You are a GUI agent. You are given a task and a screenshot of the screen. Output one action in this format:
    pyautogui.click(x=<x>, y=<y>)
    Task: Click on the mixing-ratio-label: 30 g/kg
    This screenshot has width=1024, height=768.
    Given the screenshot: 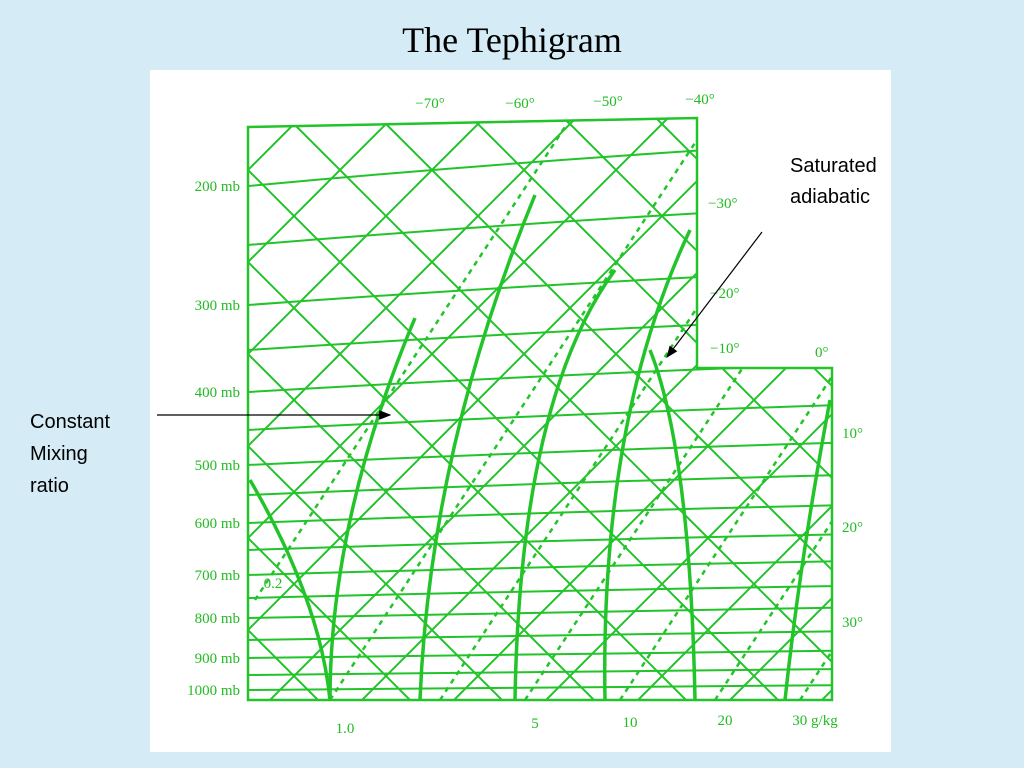 What is the action you would take?
    pyautogui.click(x=815, y=721)
    